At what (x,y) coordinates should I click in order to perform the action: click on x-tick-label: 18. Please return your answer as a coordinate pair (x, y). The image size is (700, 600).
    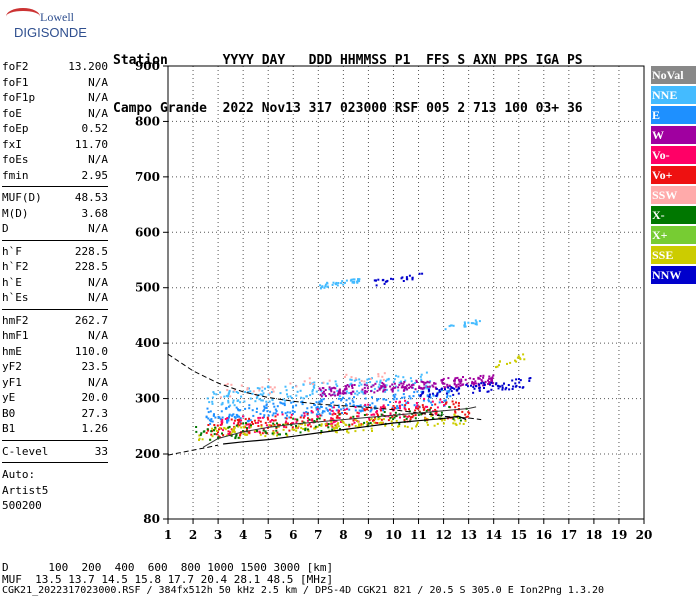
    Looking at the image, I should click on (594, 535).